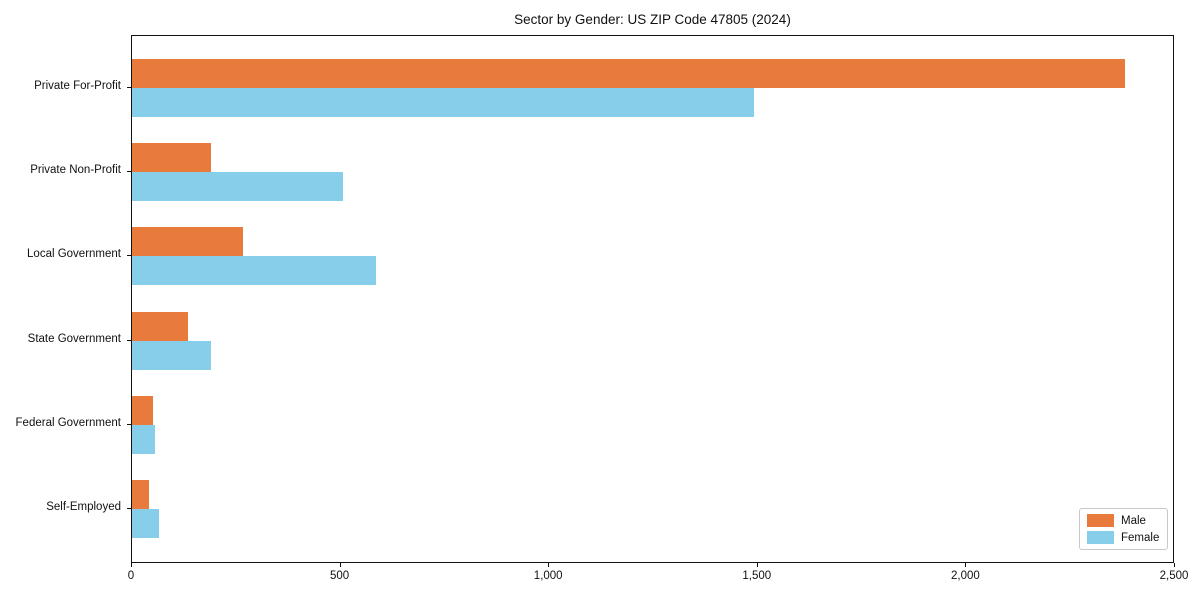 The width and height of the screenshot is (1200, 600). Describe the element at coordinates (83, 507) in the screenshot. I see `y-axis-label-self-employed: Self-Employed` at that location.